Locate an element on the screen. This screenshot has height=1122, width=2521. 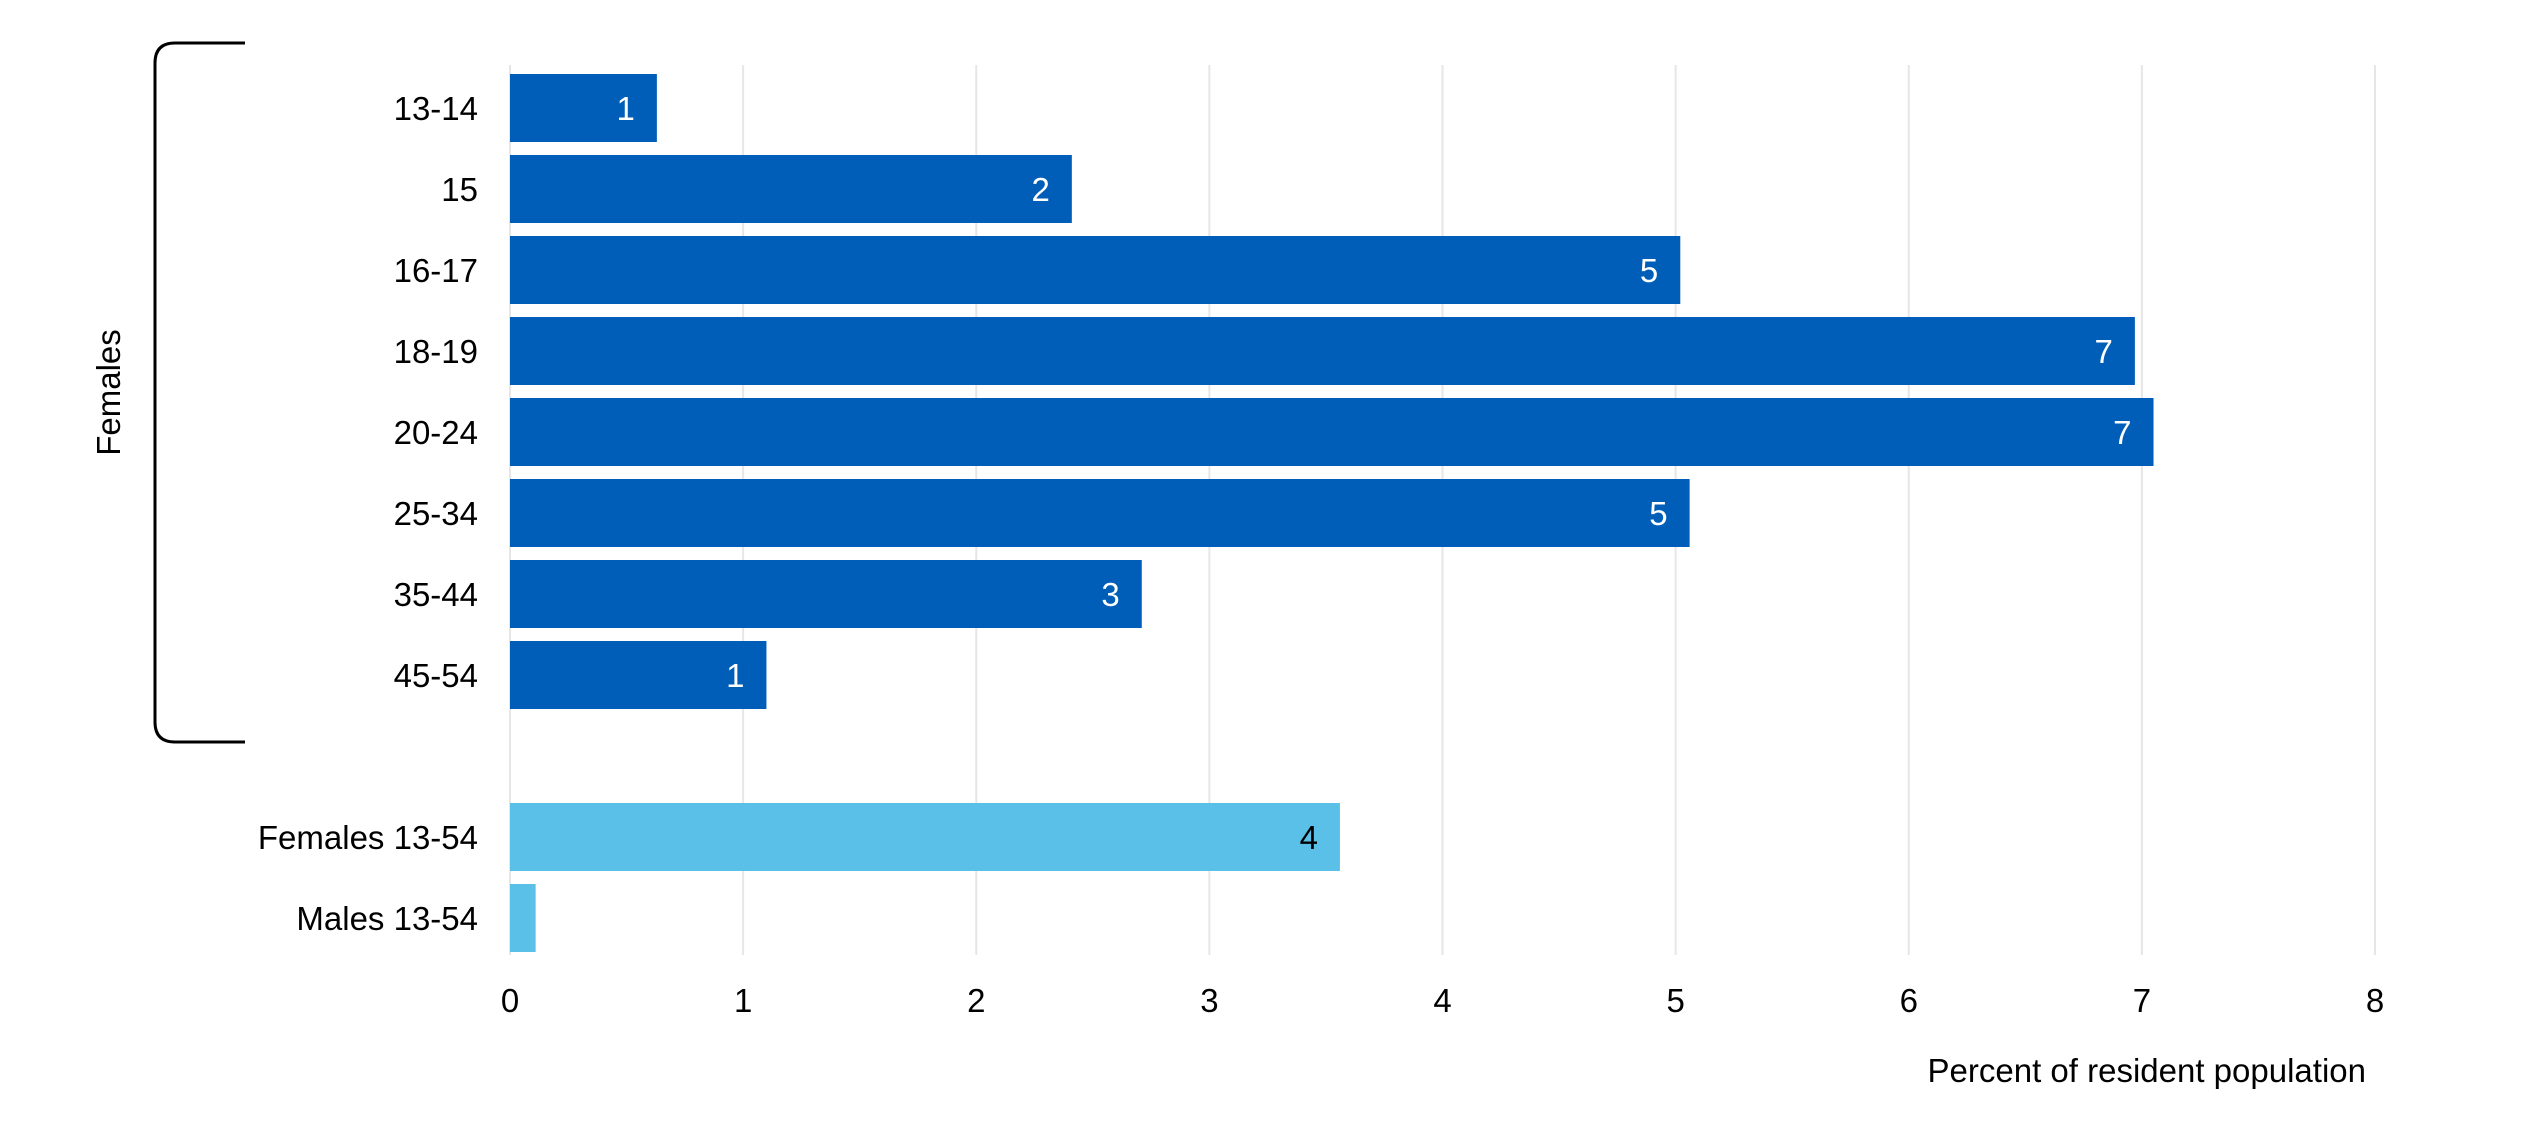
x-axis-ticks: 0 1 2 3 4 5 6 7 8 is located at coordinates (1442, 1000).